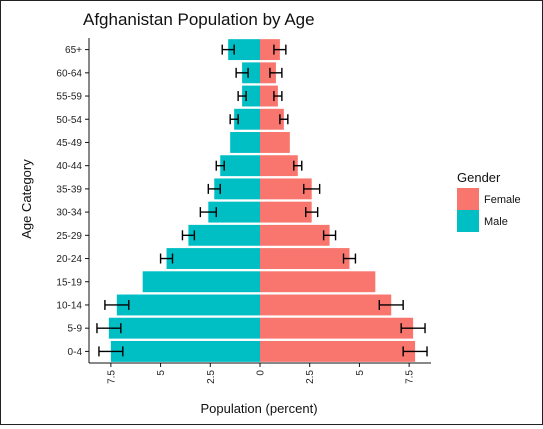  I want to click on x-tick-label-3: 0, so click(261, 373).